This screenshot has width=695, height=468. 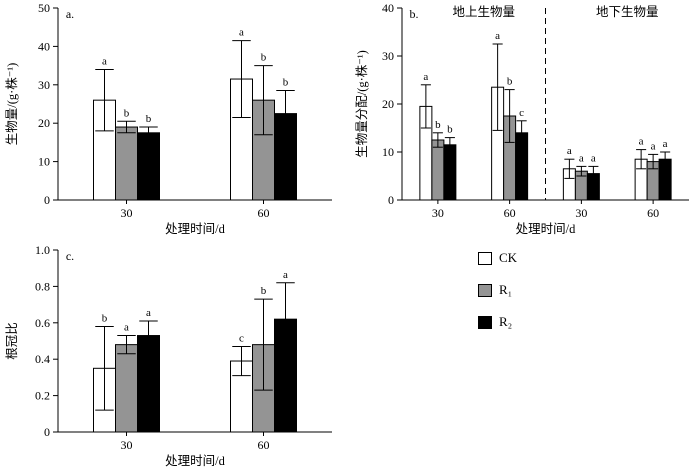 I want to click on panel-label: b., so click(x=414, y=14).